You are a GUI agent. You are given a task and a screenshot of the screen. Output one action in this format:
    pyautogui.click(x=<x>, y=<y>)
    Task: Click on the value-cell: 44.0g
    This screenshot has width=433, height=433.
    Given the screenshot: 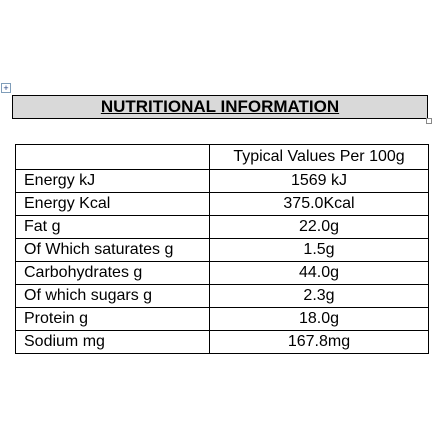 What is the action you would take?
    pyautogui.click(x=319, y=273)
    